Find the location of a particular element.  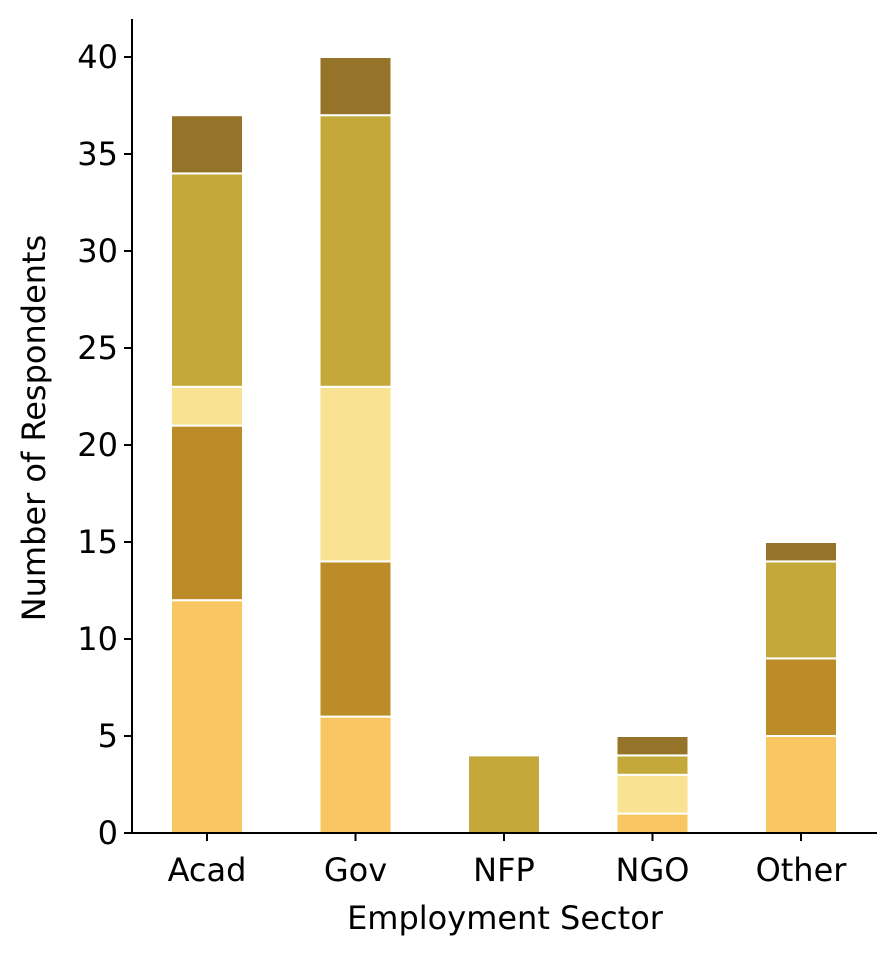

y-tick-label-10: 10 is located at coordinates (97, 639).